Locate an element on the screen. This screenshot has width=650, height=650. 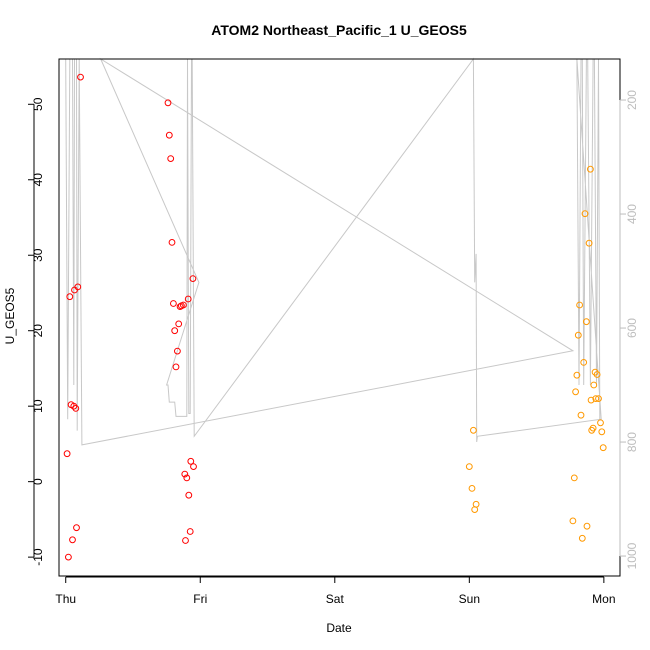
y-tick-label-0: -10 is located at coordinates (38, 557).